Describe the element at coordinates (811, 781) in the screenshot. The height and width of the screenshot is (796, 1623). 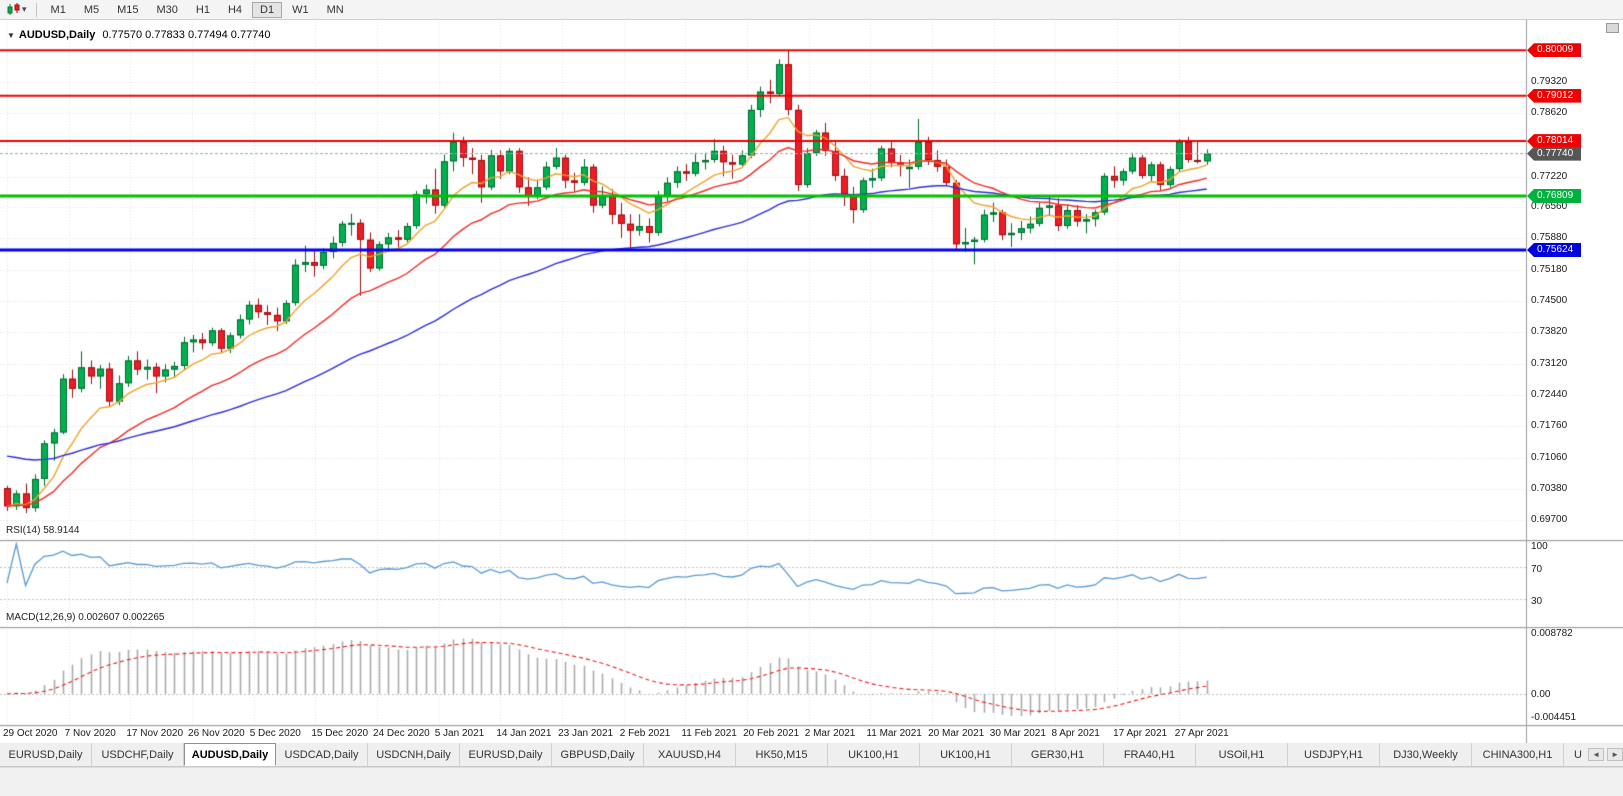
I see `status-strip` at that location.